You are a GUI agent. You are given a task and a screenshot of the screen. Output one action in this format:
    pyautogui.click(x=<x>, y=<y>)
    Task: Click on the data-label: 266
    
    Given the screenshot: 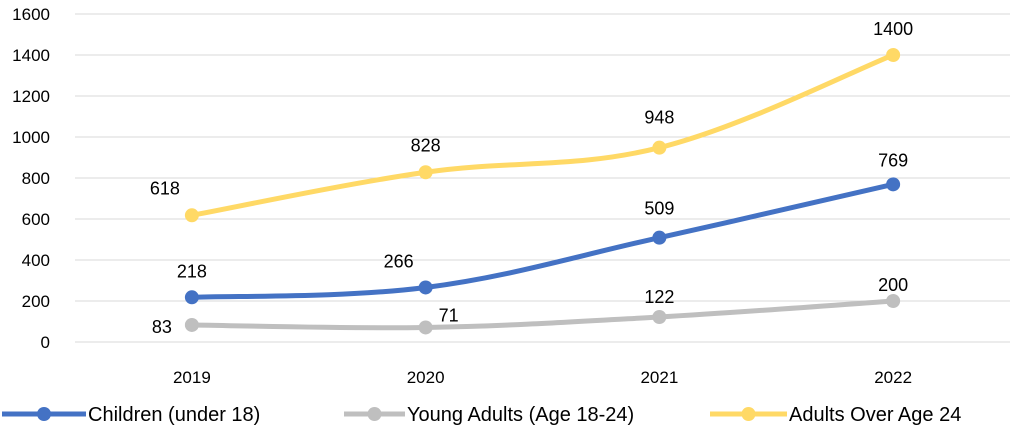 What is the action you would take?
    pyautogui.click(x=399, y=261)
    